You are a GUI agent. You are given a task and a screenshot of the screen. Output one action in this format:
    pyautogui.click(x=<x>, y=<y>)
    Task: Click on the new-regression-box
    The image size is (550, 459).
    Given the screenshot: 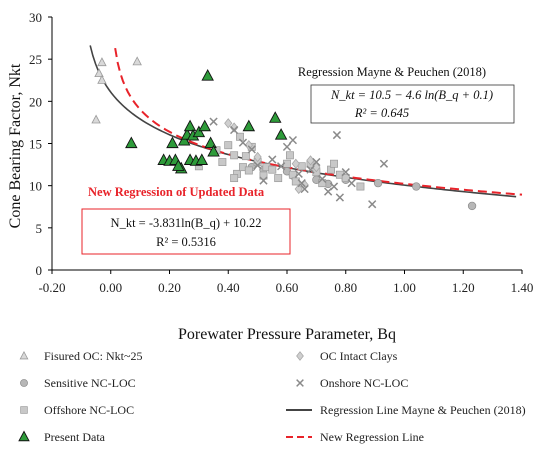 What is the action you would take?
    pyautogui.click(x=186, y=231)
    